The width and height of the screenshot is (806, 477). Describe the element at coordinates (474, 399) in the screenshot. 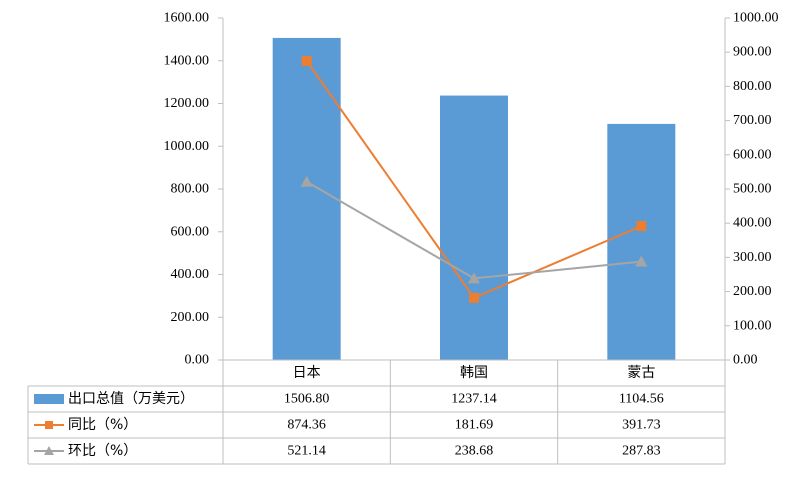

I see `table-cell-value: 1237.14` at that location.